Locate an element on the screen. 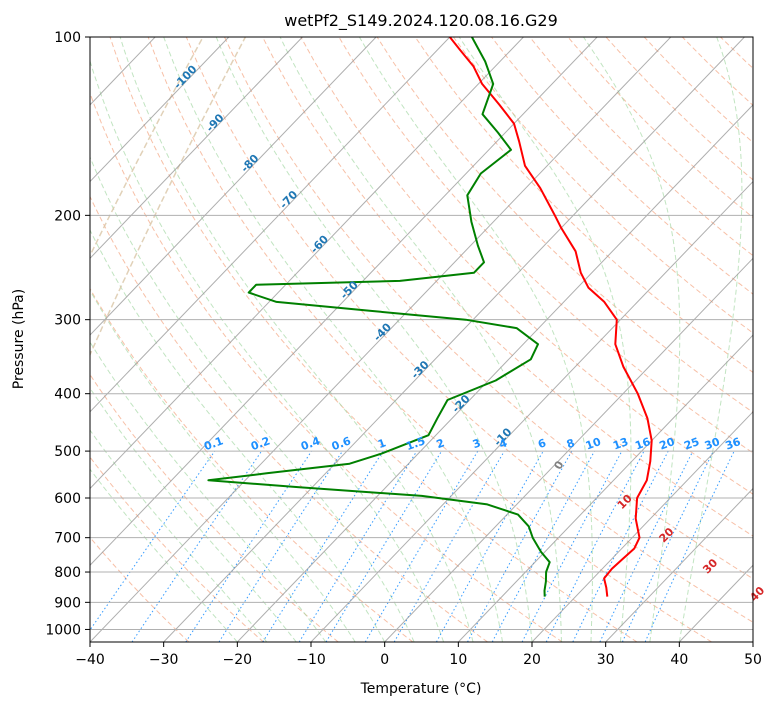 This screenshot has width=775, height=708. mixing-ratio-label: 20 is located at coordinates (667, 444).